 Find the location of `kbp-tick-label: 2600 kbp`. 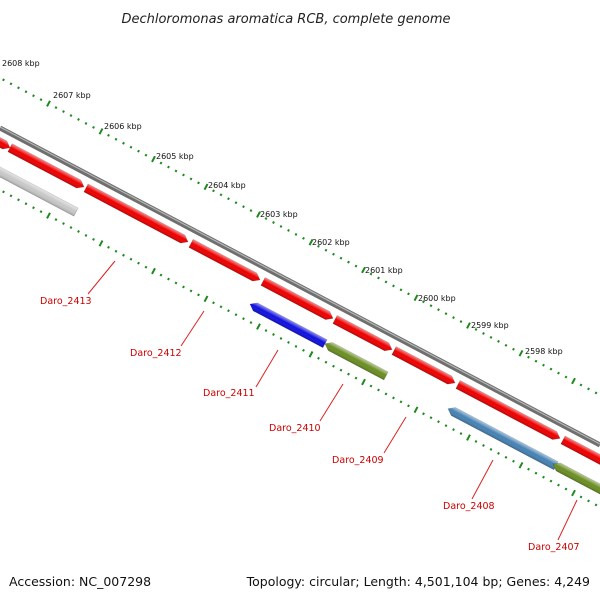

kbp-tick-label: 2600 kbp is located at coordinates (437, 298).